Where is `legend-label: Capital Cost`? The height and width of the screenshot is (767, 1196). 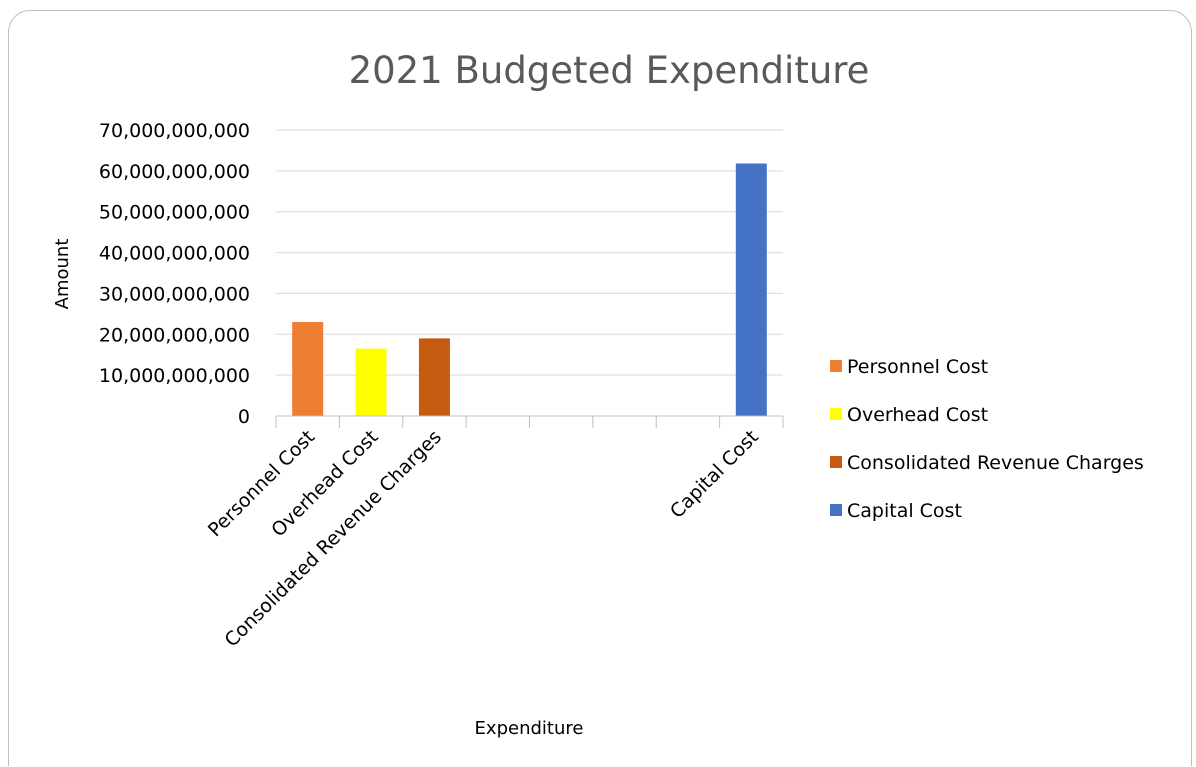 legend-label: Capital Cost is located at coordinates (904, 511).